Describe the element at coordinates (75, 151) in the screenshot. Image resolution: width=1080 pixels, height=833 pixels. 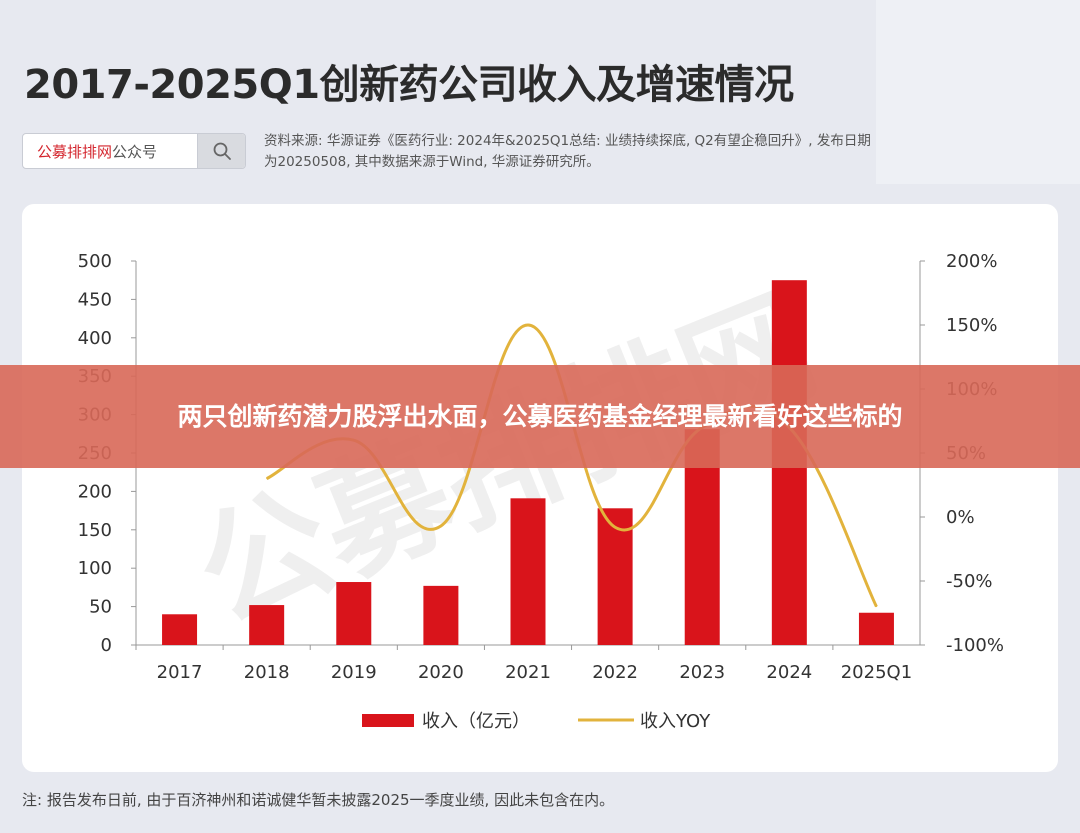
I see `search-brand: 公募排排网` at that location.